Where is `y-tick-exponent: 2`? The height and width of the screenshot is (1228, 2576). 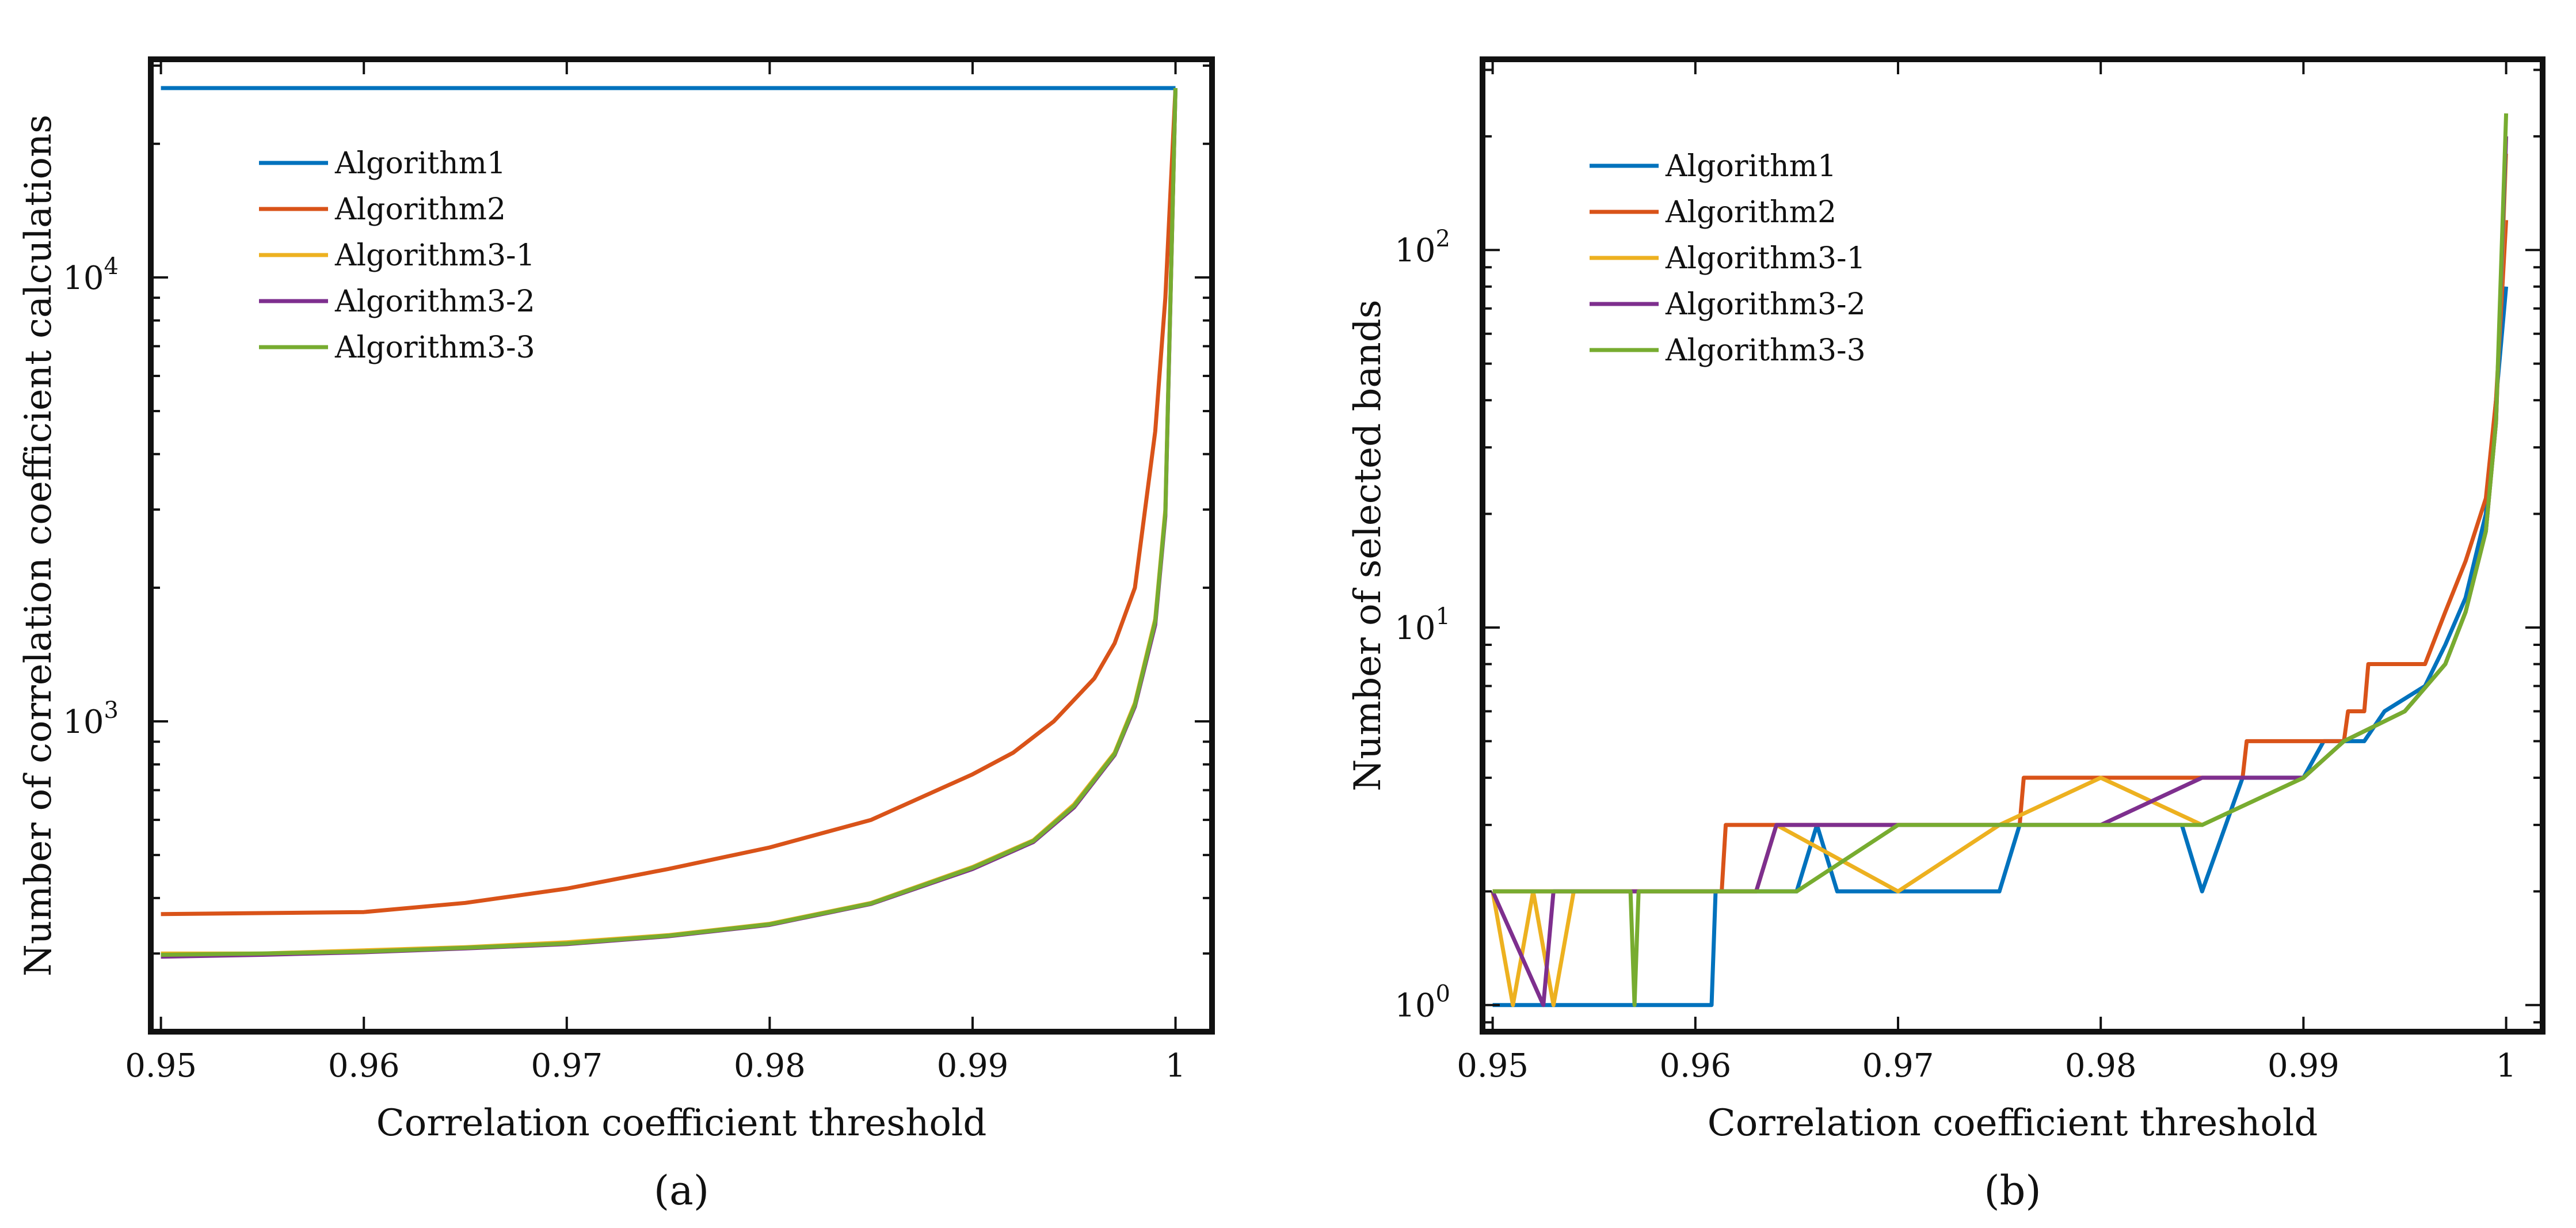 y-tick-exponent: 2 is located at coordinates (1443, 239).